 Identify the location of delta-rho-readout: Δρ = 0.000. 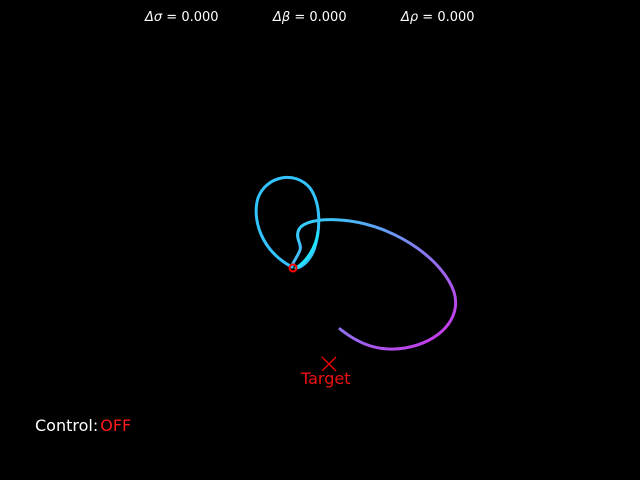
(438, 17).